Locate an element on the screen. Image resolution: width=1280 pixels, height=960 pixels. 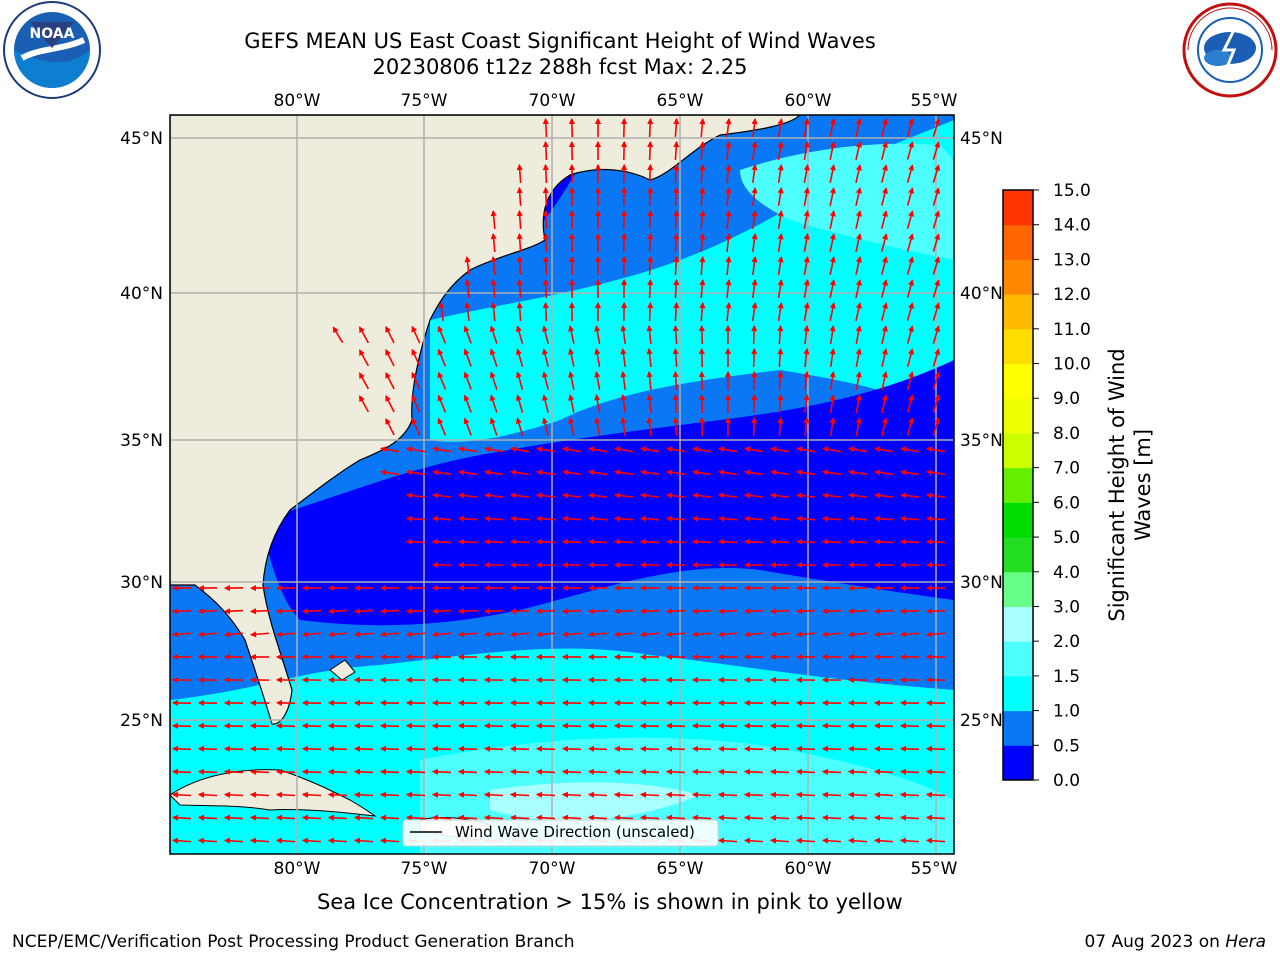
colorbar-tick-label: 7.0 is located at coordinates (1066, 469).